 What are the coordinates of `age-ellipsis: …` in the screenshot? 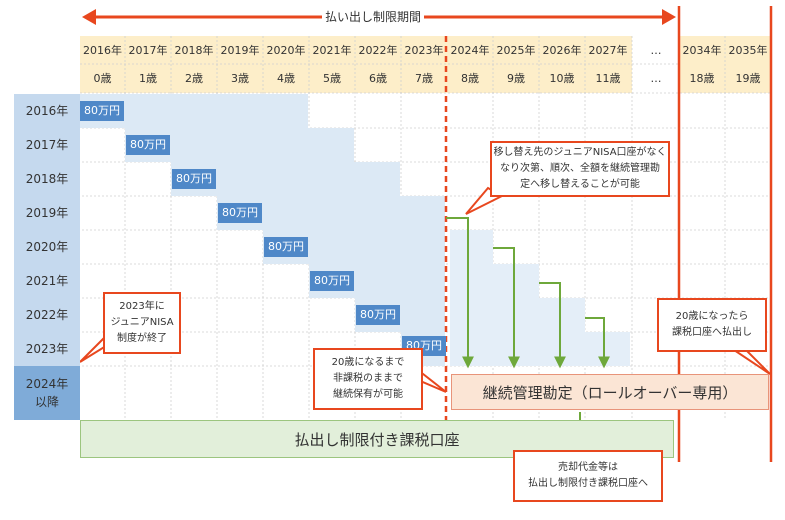 It's located at (656, 78).